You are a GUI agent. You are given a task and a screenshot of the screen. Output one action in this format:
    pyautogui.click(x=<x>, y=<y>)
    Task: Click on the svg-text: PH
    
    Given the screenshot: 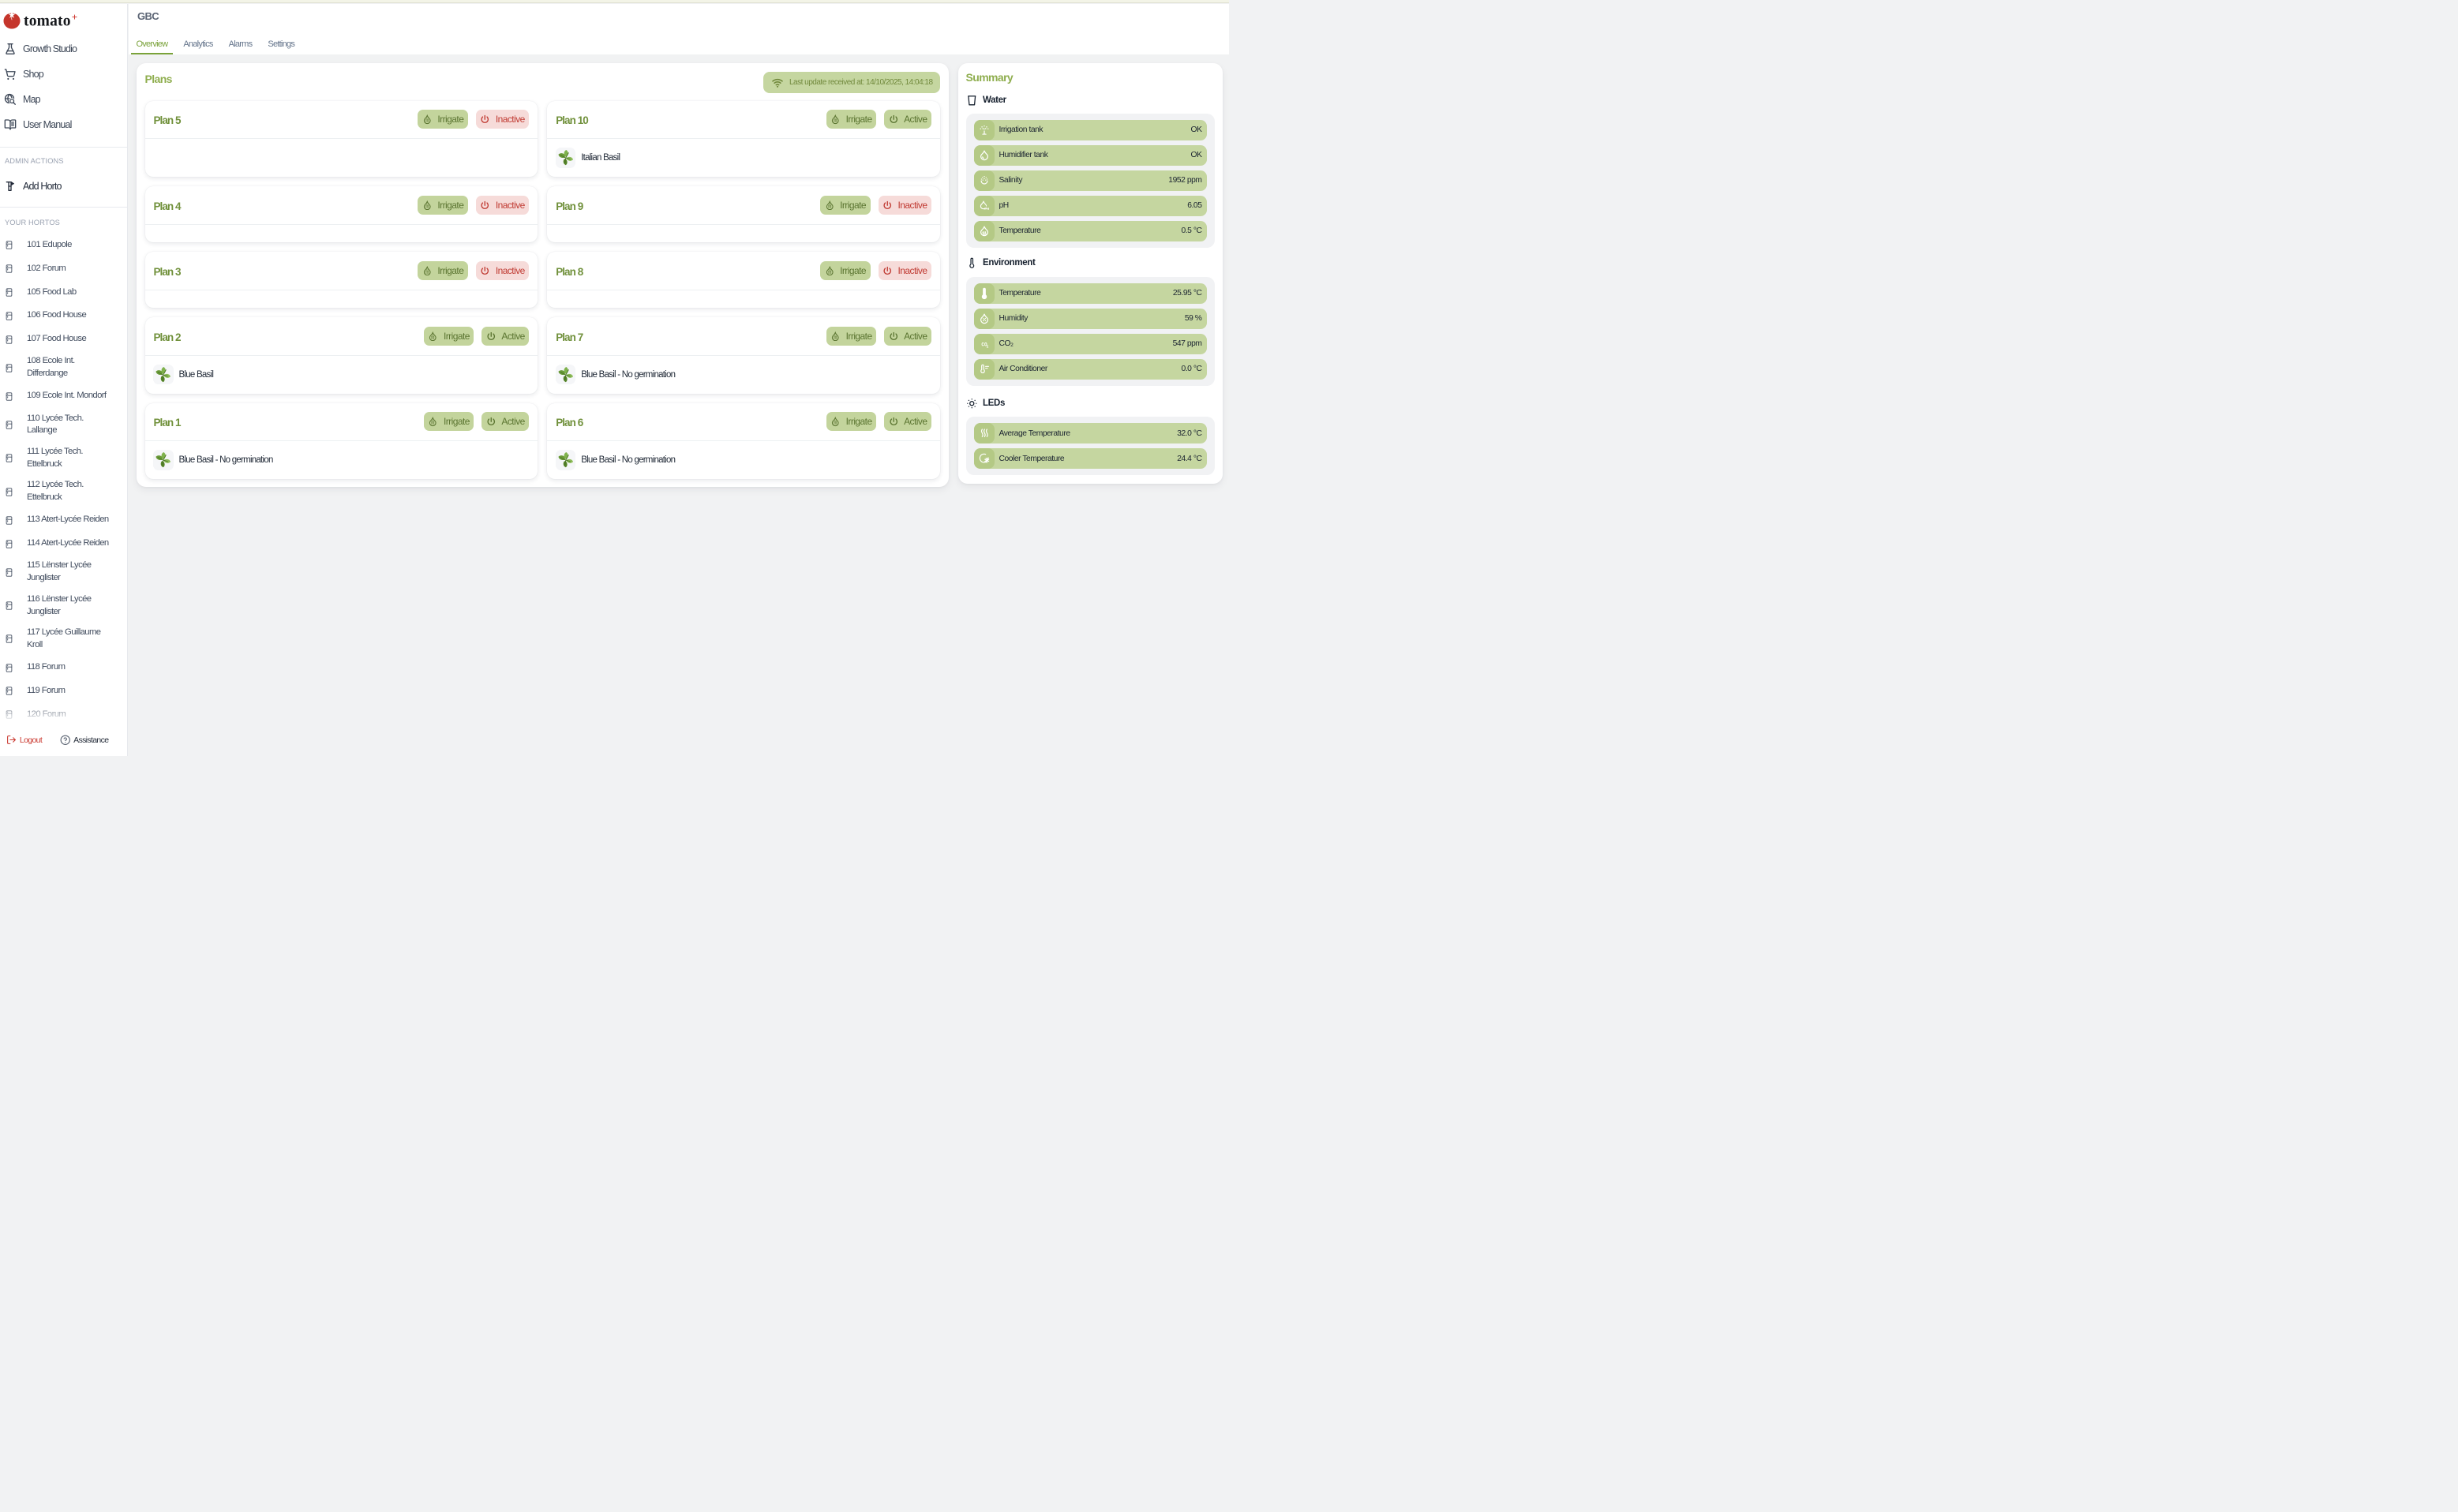 What is the action you would take?
    pyautogui.click(x=986, y=209)
    